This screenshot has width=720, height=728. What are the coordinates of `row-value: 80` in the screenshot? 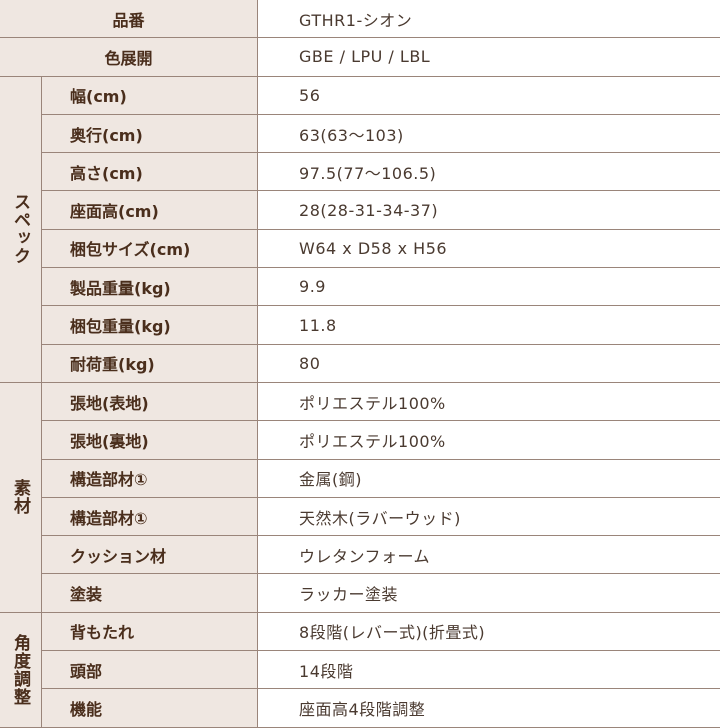 It's located at (488, 363).